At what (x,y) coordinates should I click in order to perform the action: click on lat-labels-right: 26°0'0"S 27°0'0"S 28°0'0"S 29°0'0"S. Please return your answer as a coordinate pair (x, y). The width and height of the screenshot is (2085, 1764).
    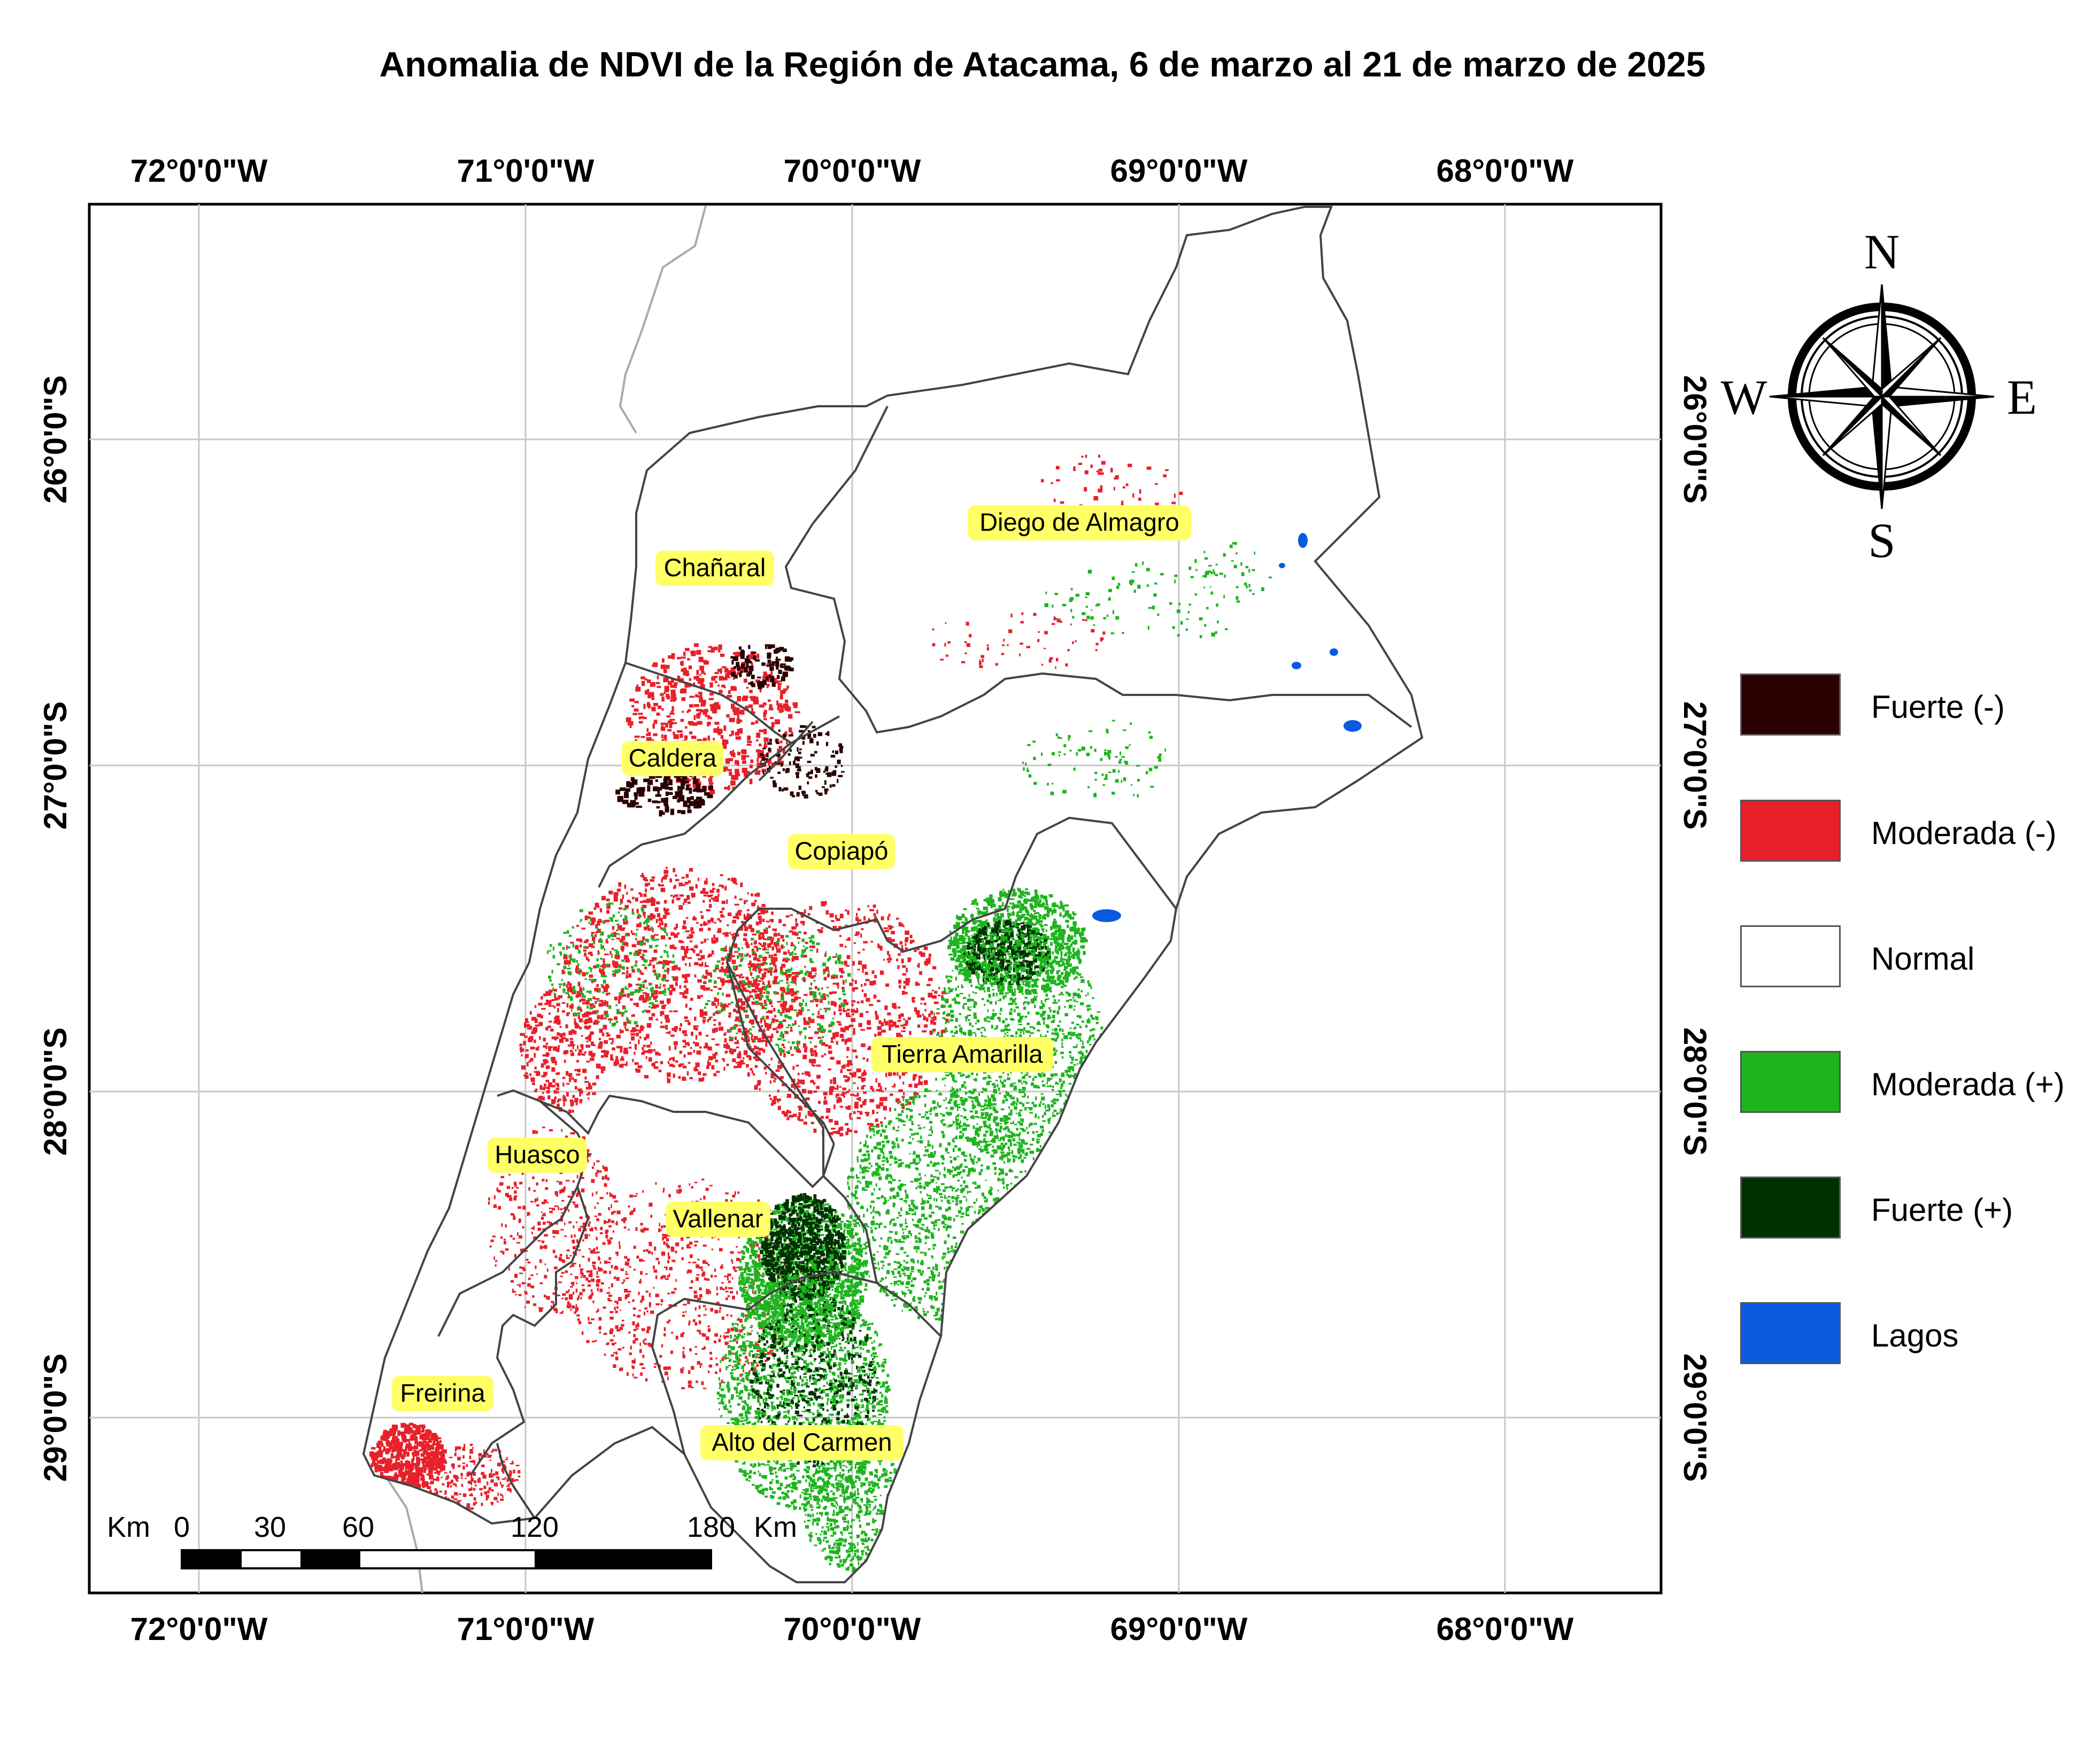
    Looking at the image, I should click on (1695, 929).